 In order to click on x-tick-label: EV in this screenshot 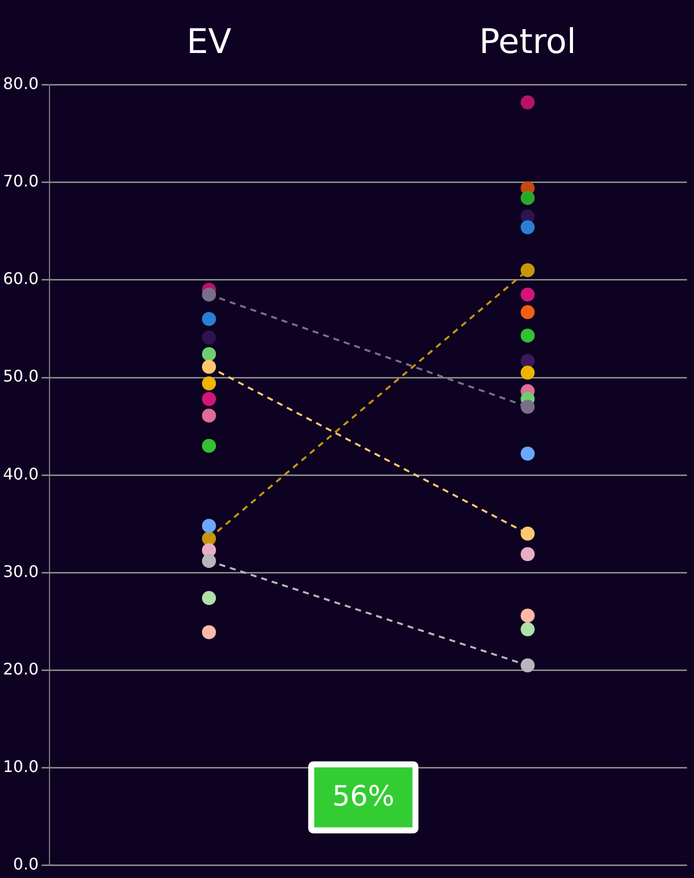, I will do `click(209, 42)`.